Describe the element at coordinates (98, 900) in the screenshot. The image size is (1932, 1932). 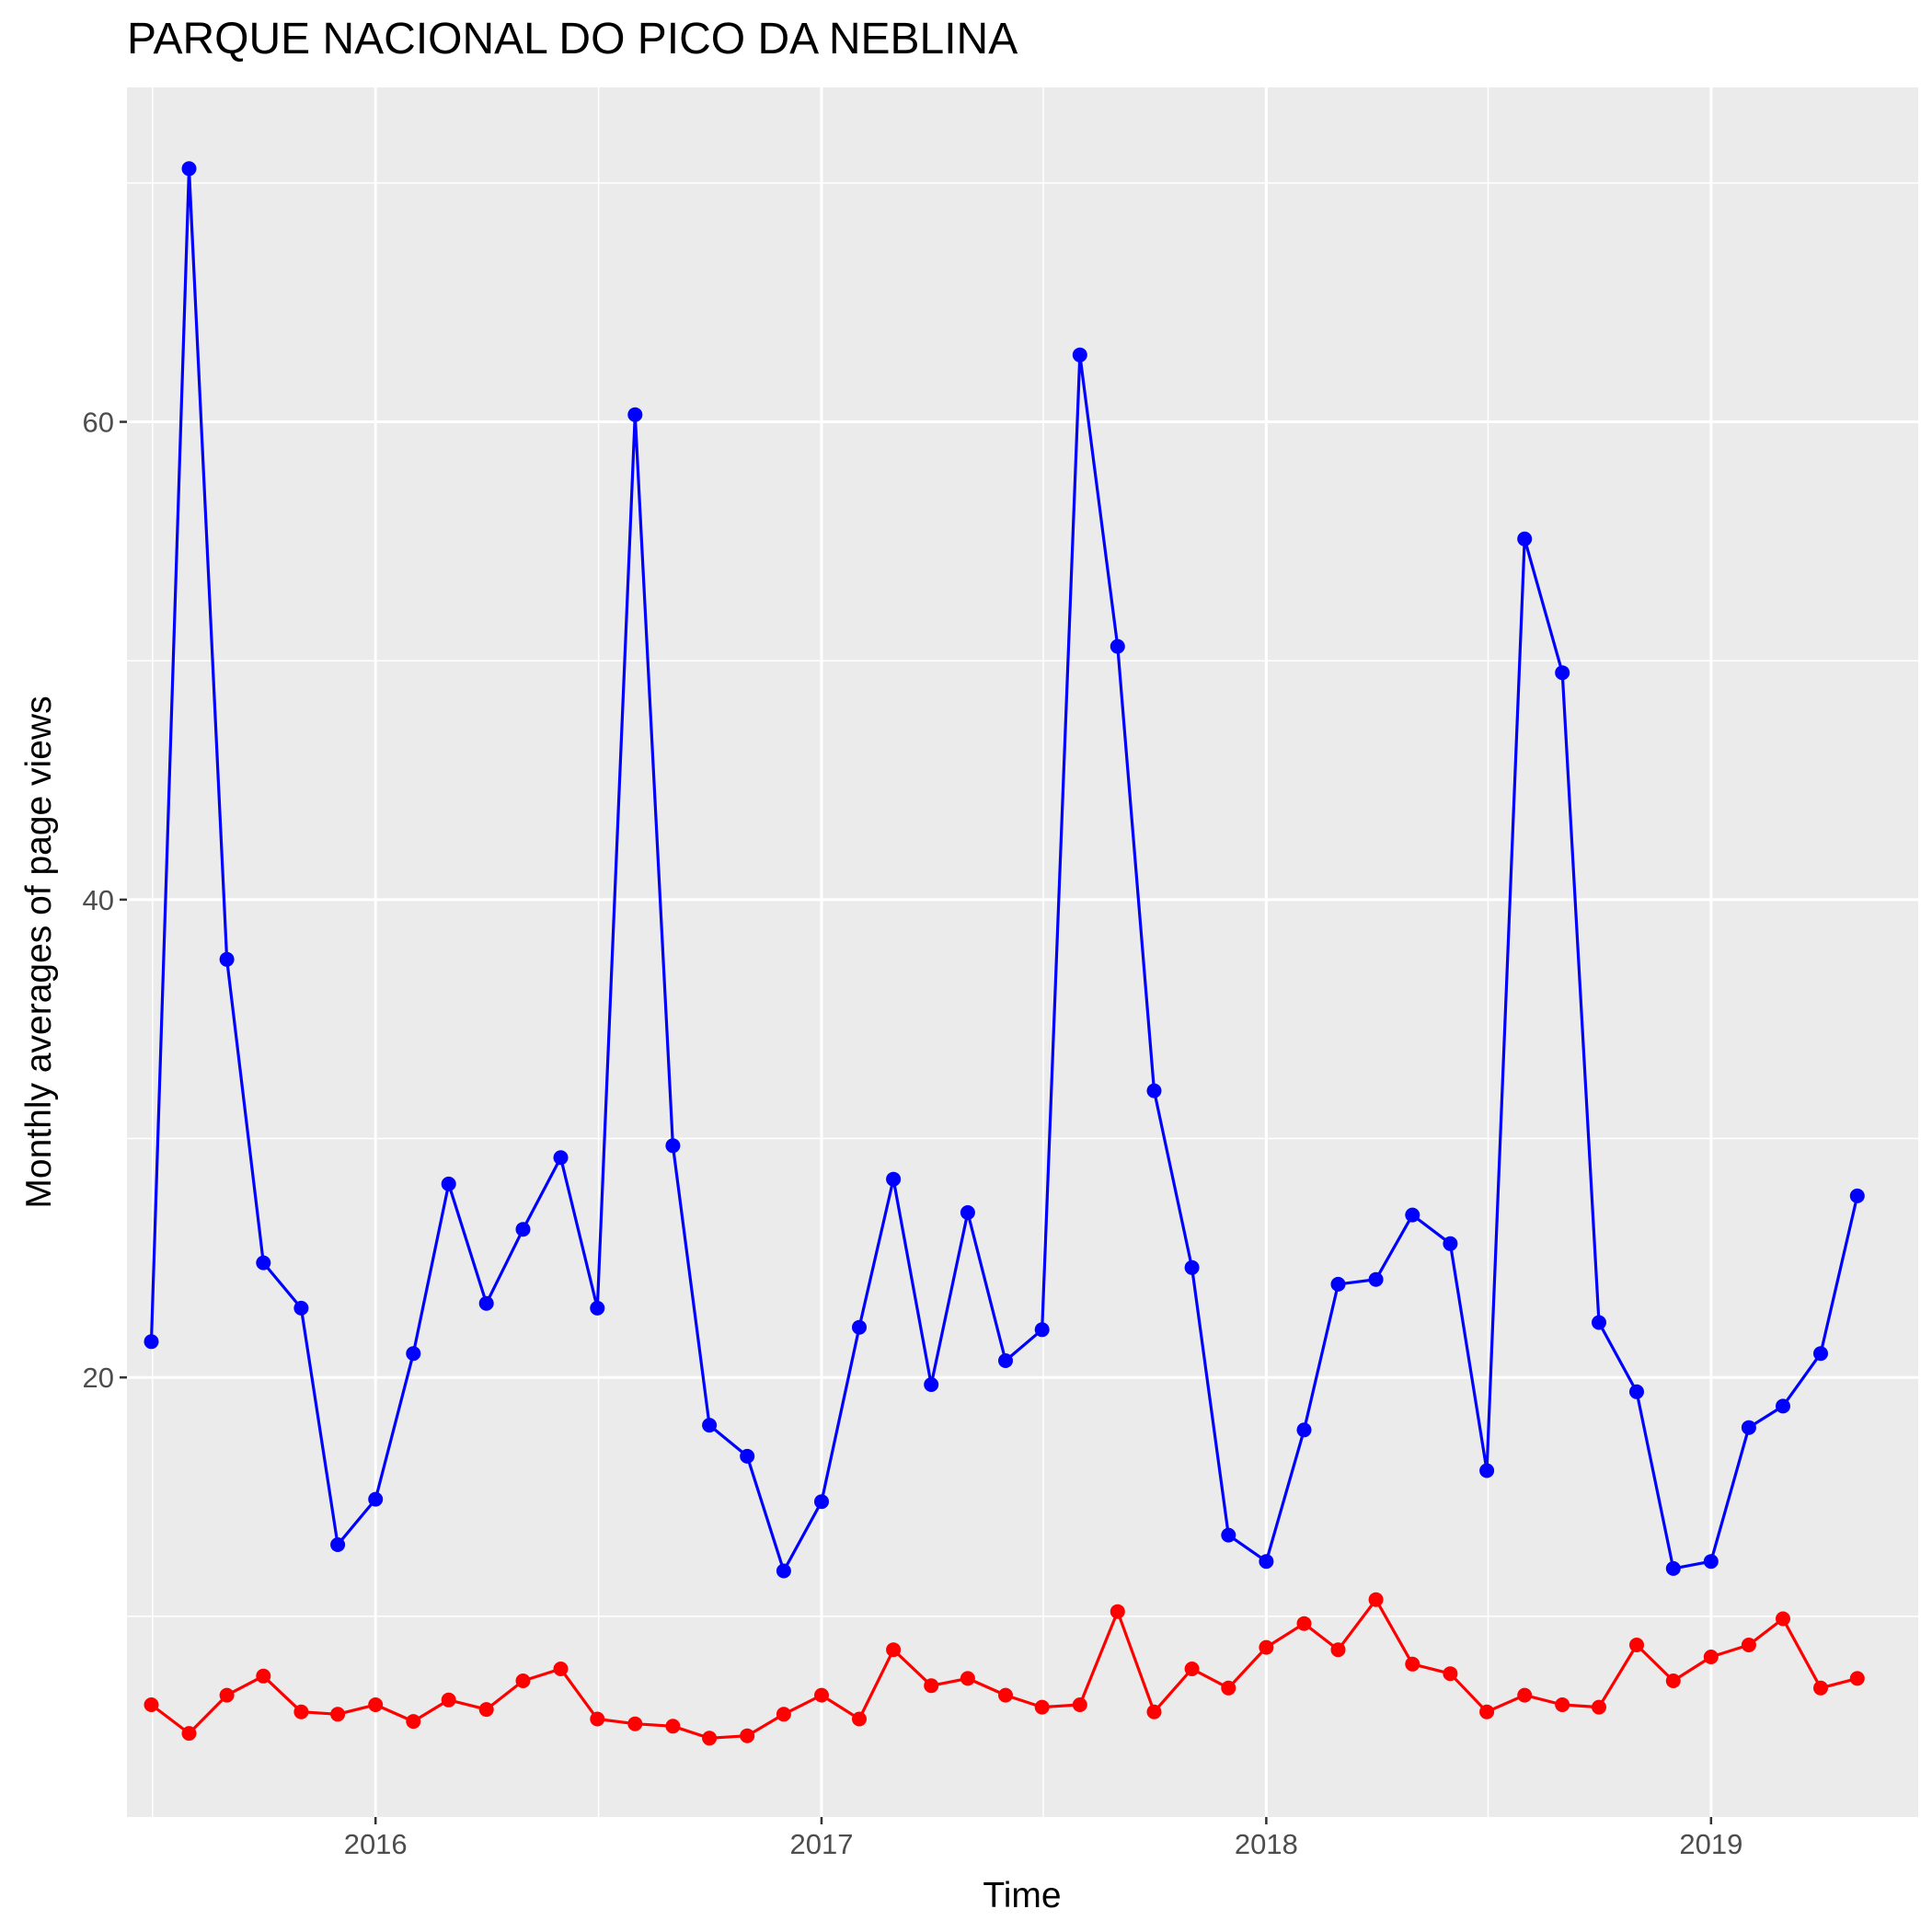
I see `y-tick-label: 40` at that location.